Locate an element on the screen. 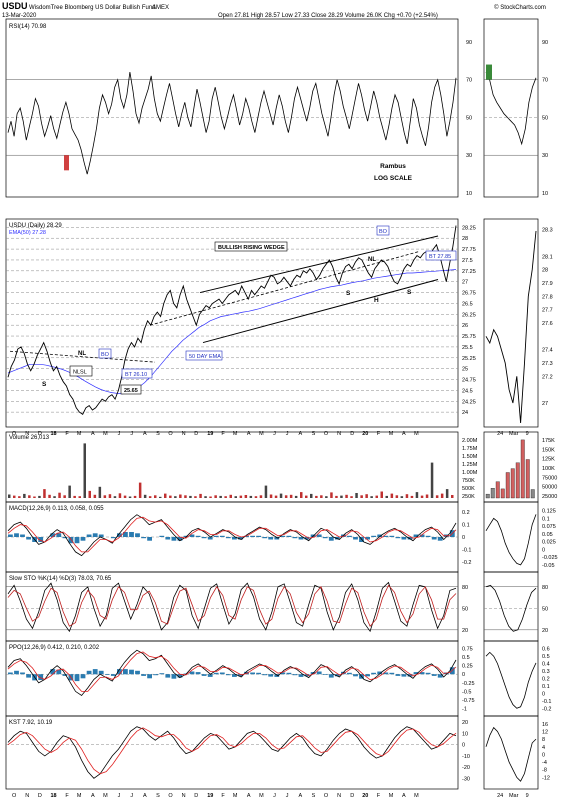 This screenshot has width=566, height=800. volume-right-ytick-6: 25000 is located at coordinates (549, 497).